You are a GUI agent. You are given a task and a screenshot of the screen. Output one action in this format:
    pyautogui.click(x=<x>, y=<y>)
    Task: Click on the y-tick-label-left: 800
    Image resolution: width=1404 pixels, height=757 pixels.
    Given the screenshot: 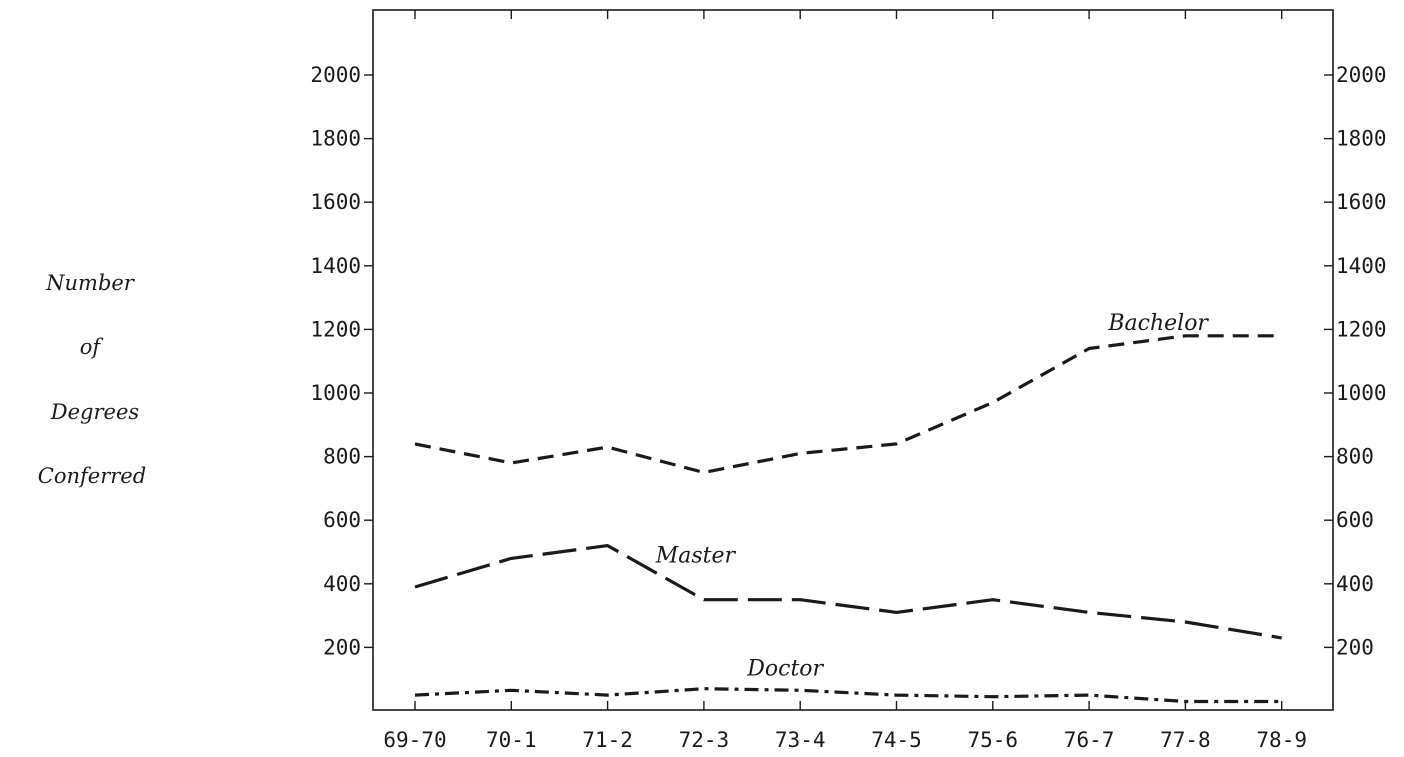 What is the action you would take?
    pyautogui.click(x=342, y=457)
    